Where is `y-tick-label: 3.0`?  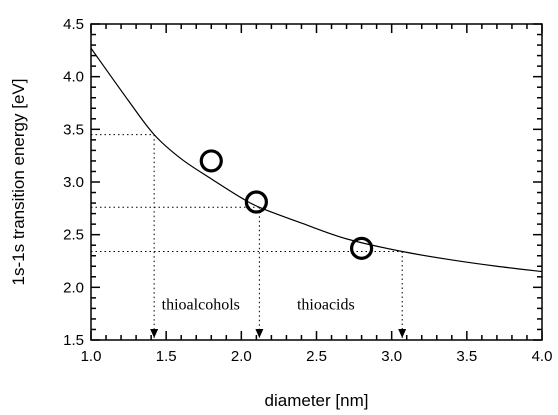 y-tick-label: 3.0 is located at coordinates (73, 182).